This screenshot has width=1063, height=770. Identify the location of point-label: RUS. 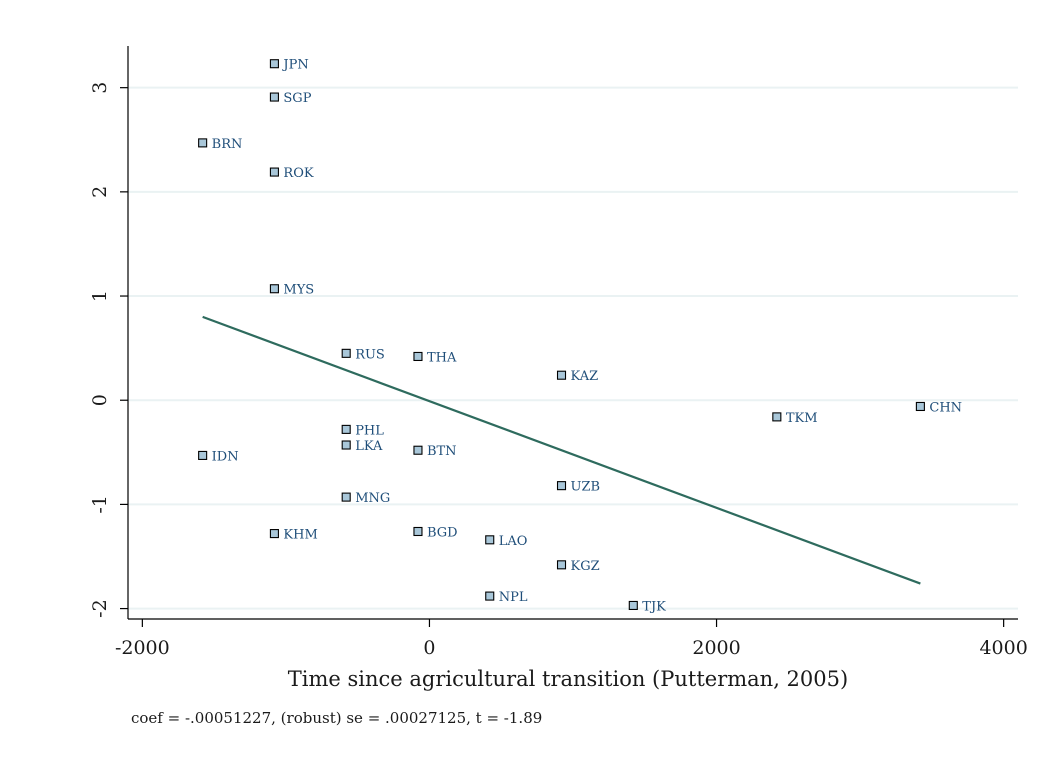
(370, 354).